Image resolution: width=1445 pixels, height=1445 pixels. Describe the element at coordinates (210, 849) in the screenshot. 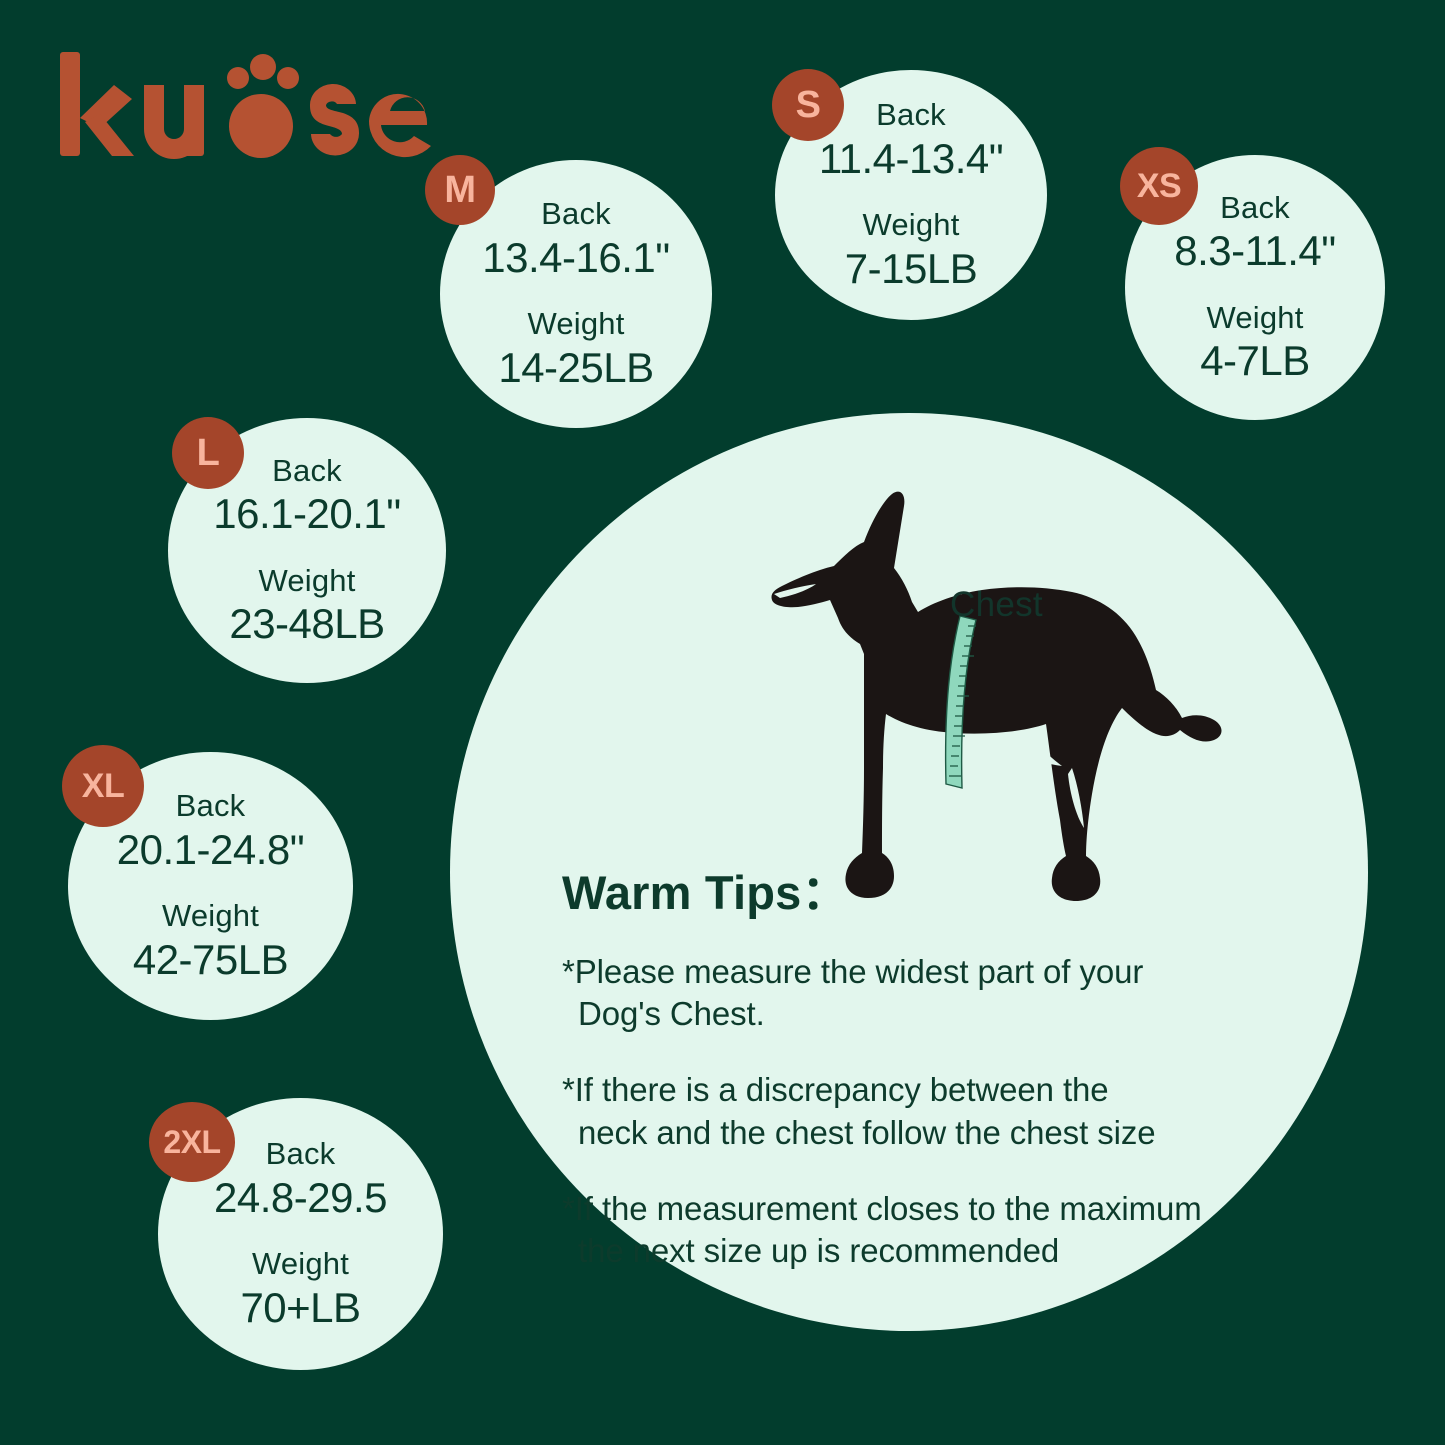

I see `back-value: 20.1-24.8"` at that location.